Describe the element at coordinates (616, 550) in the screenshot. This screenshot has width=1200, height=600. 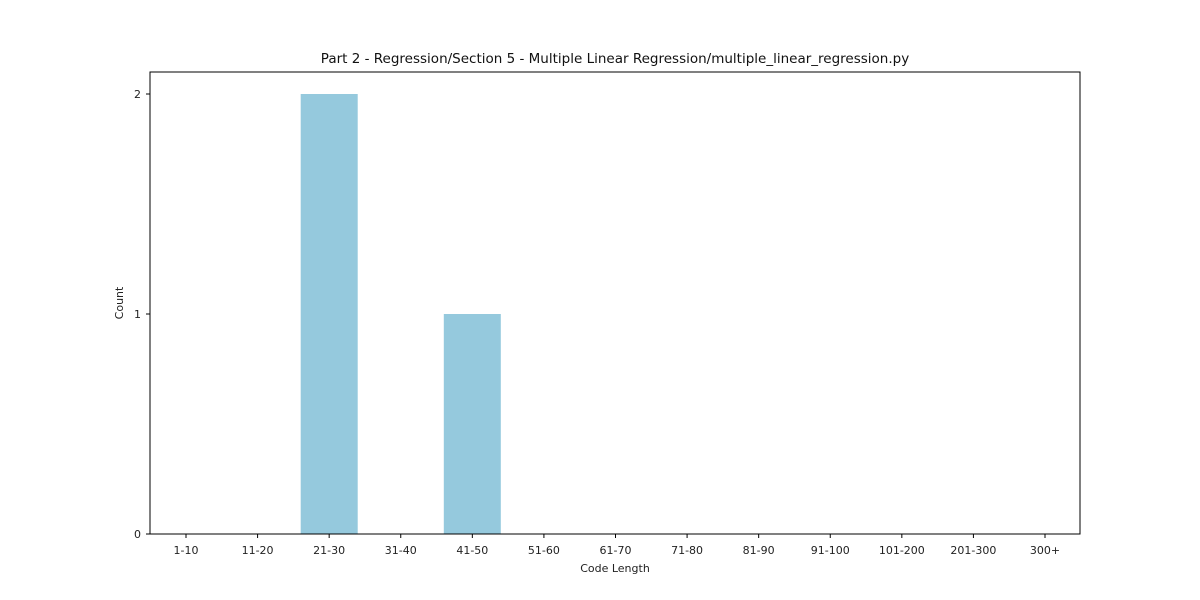
I see `x-tick-label: 61-70` at that location.